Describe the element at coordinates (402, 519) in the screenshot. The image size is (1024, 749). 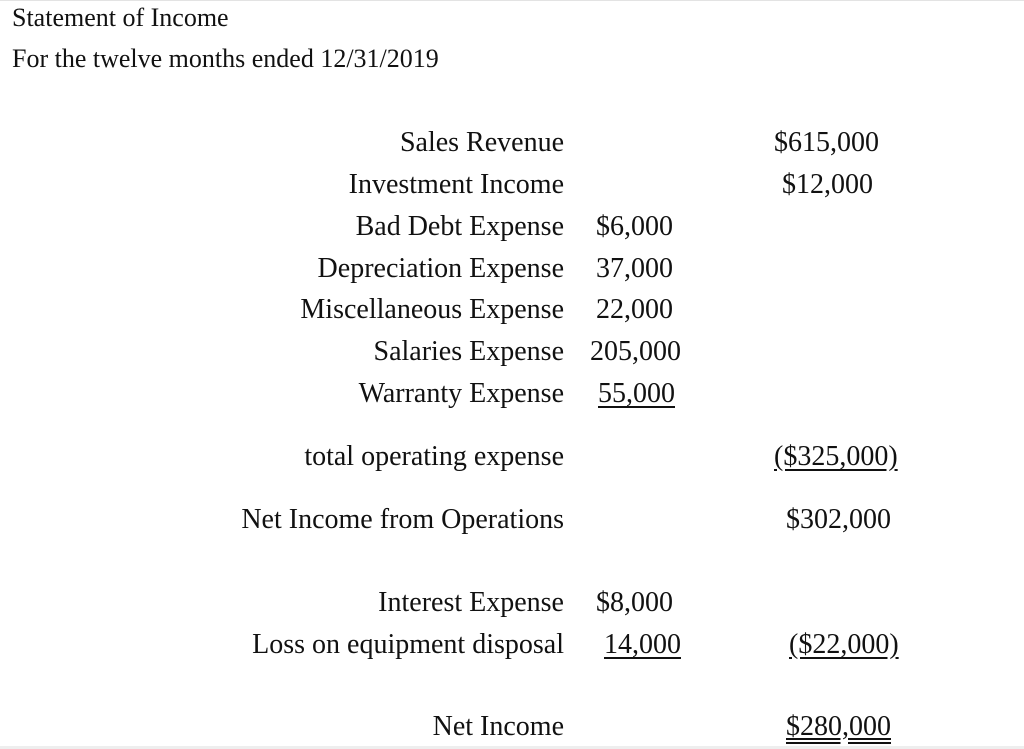
I see `row-label: Net Income from Operations` at that location.